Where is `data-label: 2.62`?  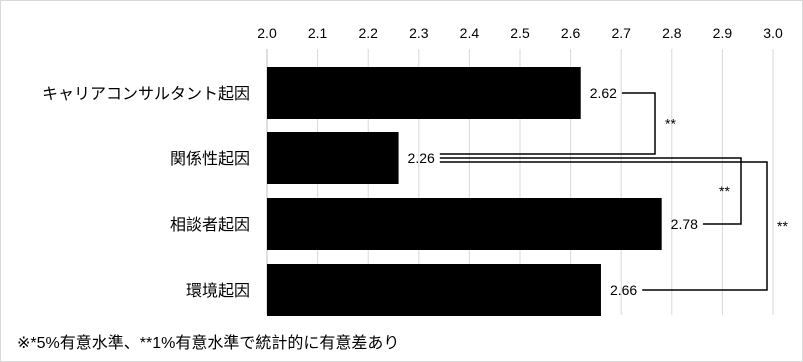 data-label: 2.62 is located at coordinates (603, 93).